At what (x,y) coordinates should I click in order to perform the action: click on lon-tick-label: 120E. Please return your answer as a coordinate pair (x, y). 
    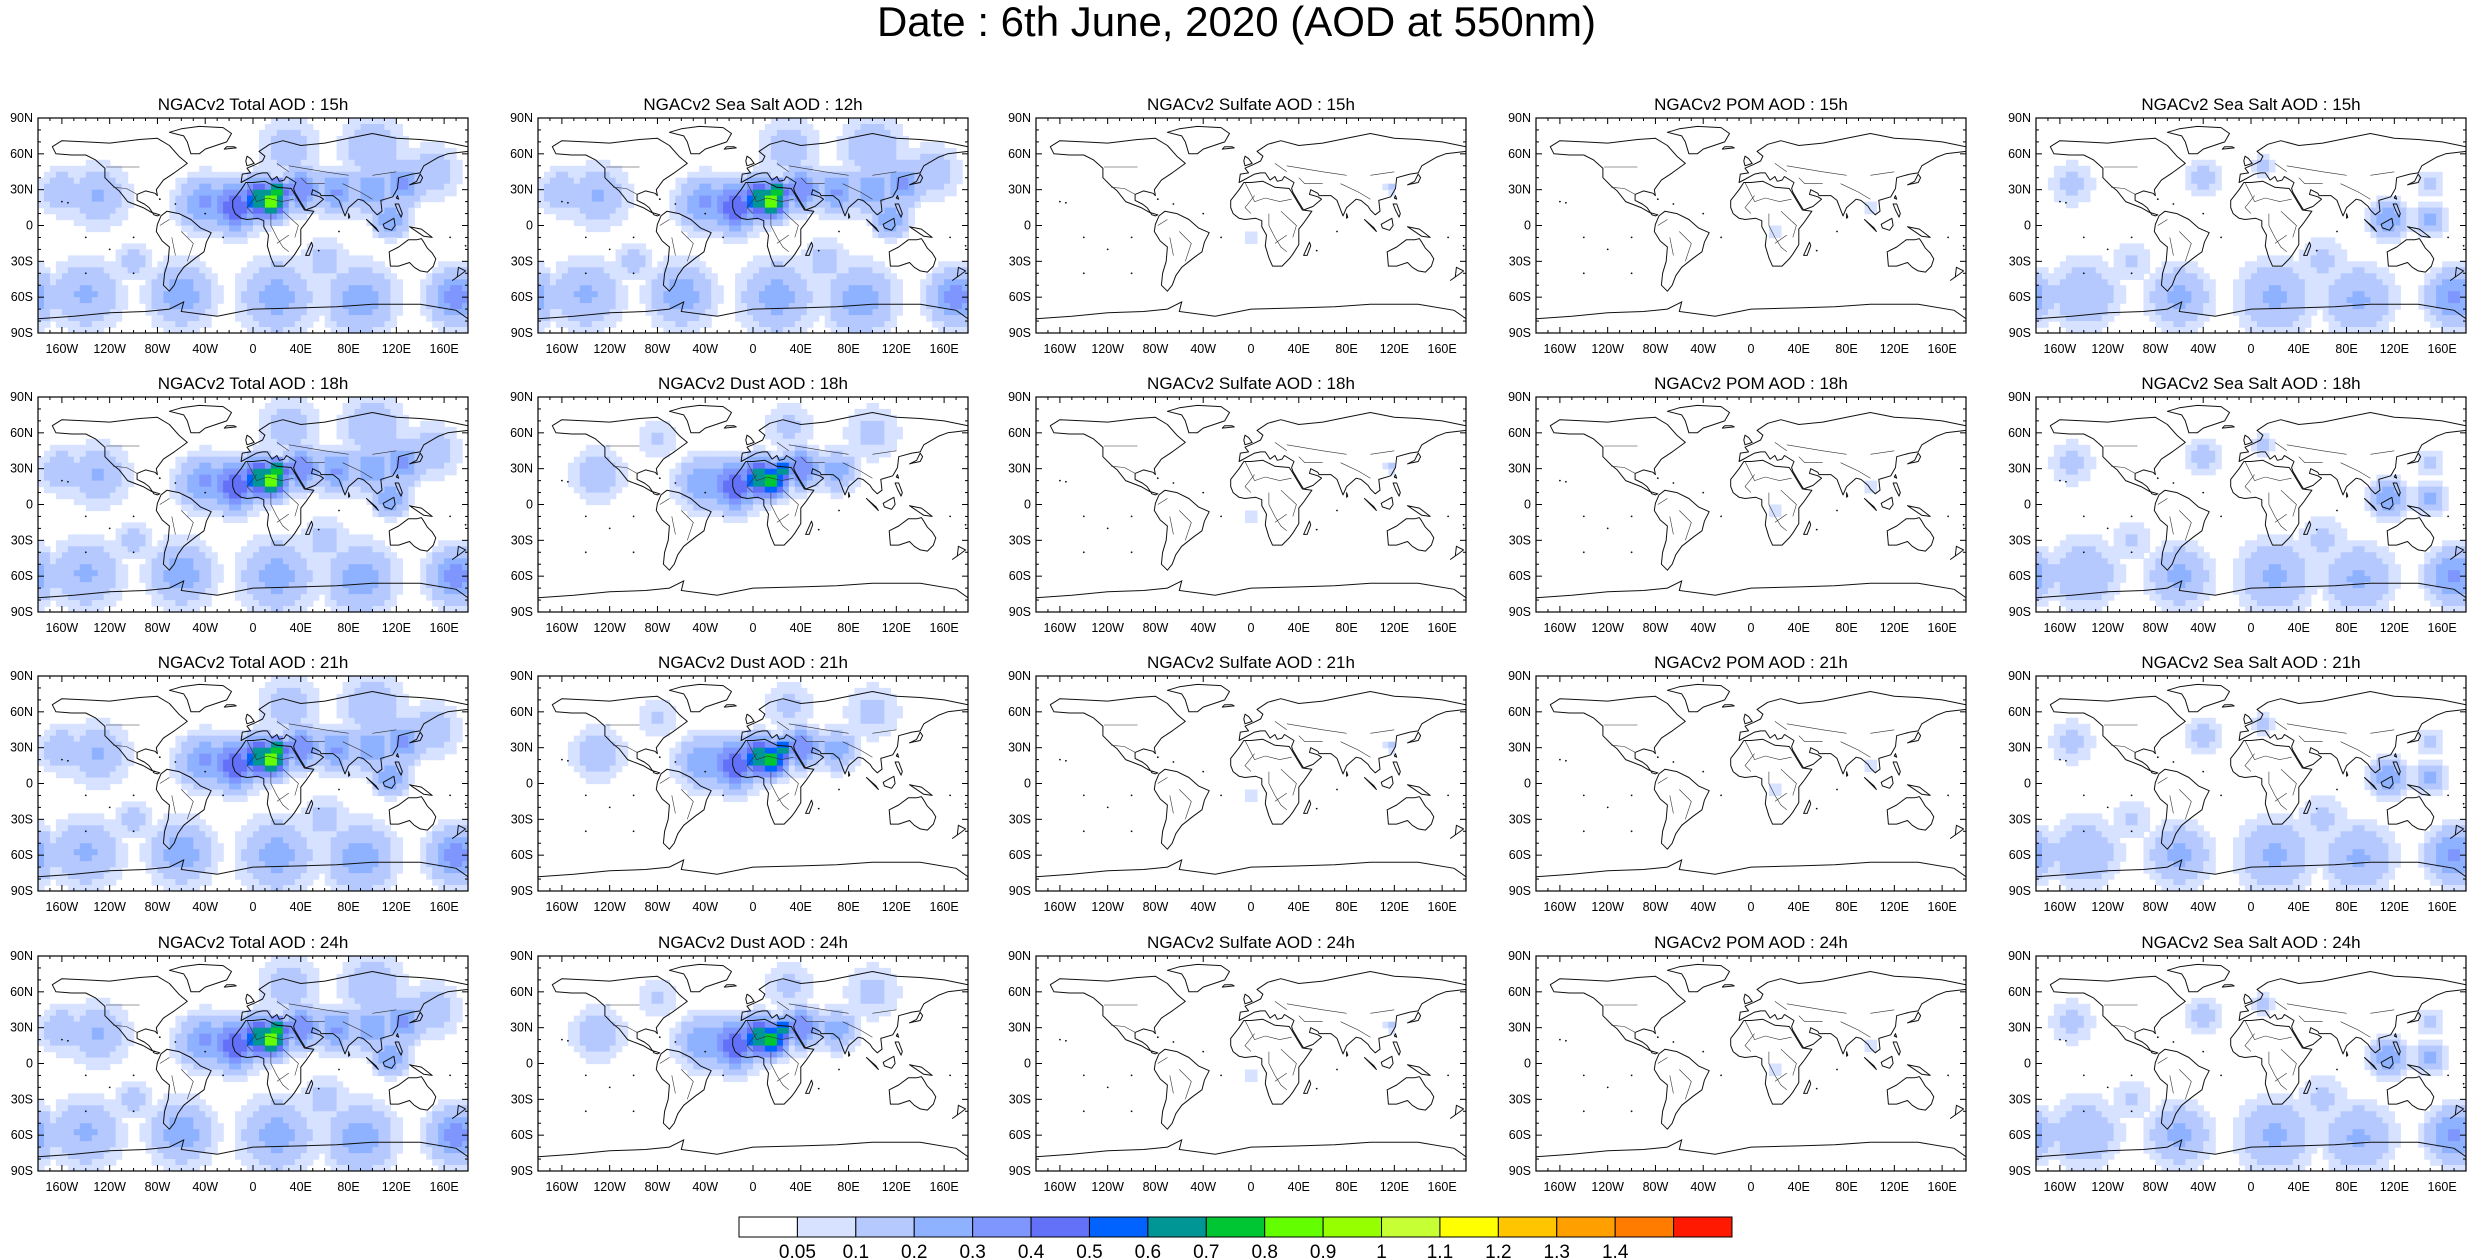
    Looking at the image, I should click on (896, 349).